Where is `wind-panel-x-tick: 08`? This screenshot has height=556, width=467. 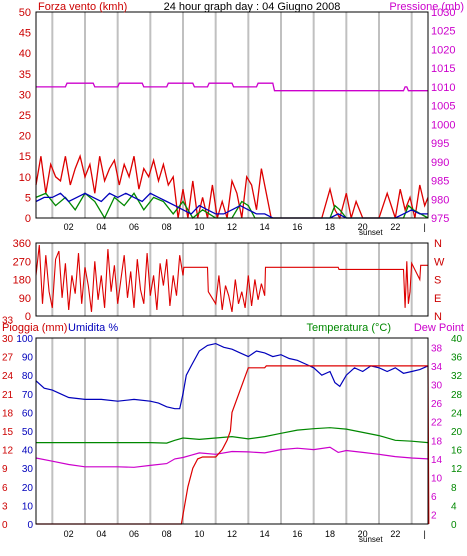
wind-panel-x-tick: 08 is located at coordinates (167, 227).